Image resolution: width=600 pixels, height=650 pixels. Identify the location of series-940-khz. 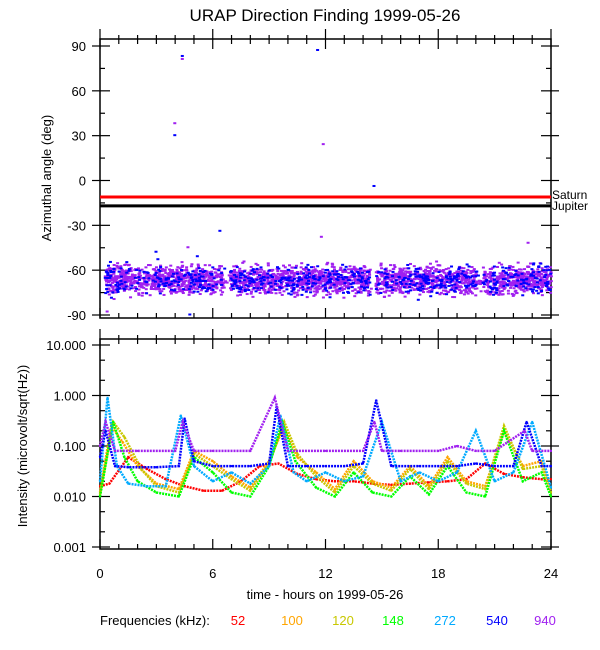
(324, 423).